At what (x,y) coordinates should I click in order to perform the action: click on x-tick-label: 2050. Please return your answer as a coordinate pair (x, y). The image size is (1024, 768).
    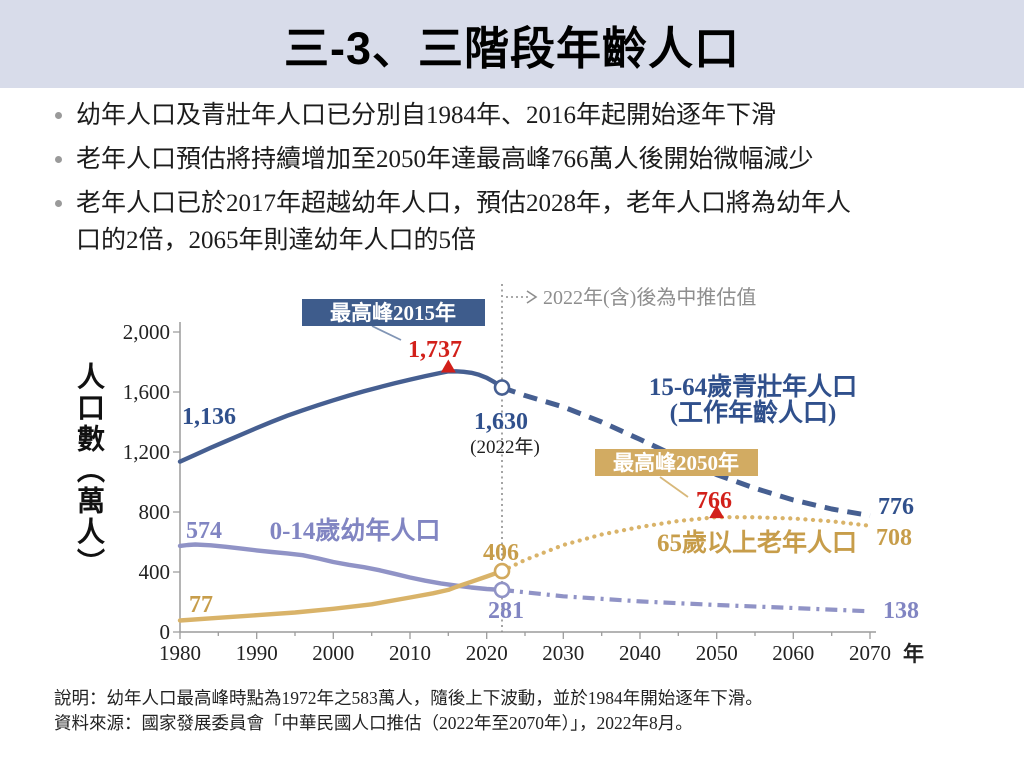
    Looking at the image, I should click on (717, 653).